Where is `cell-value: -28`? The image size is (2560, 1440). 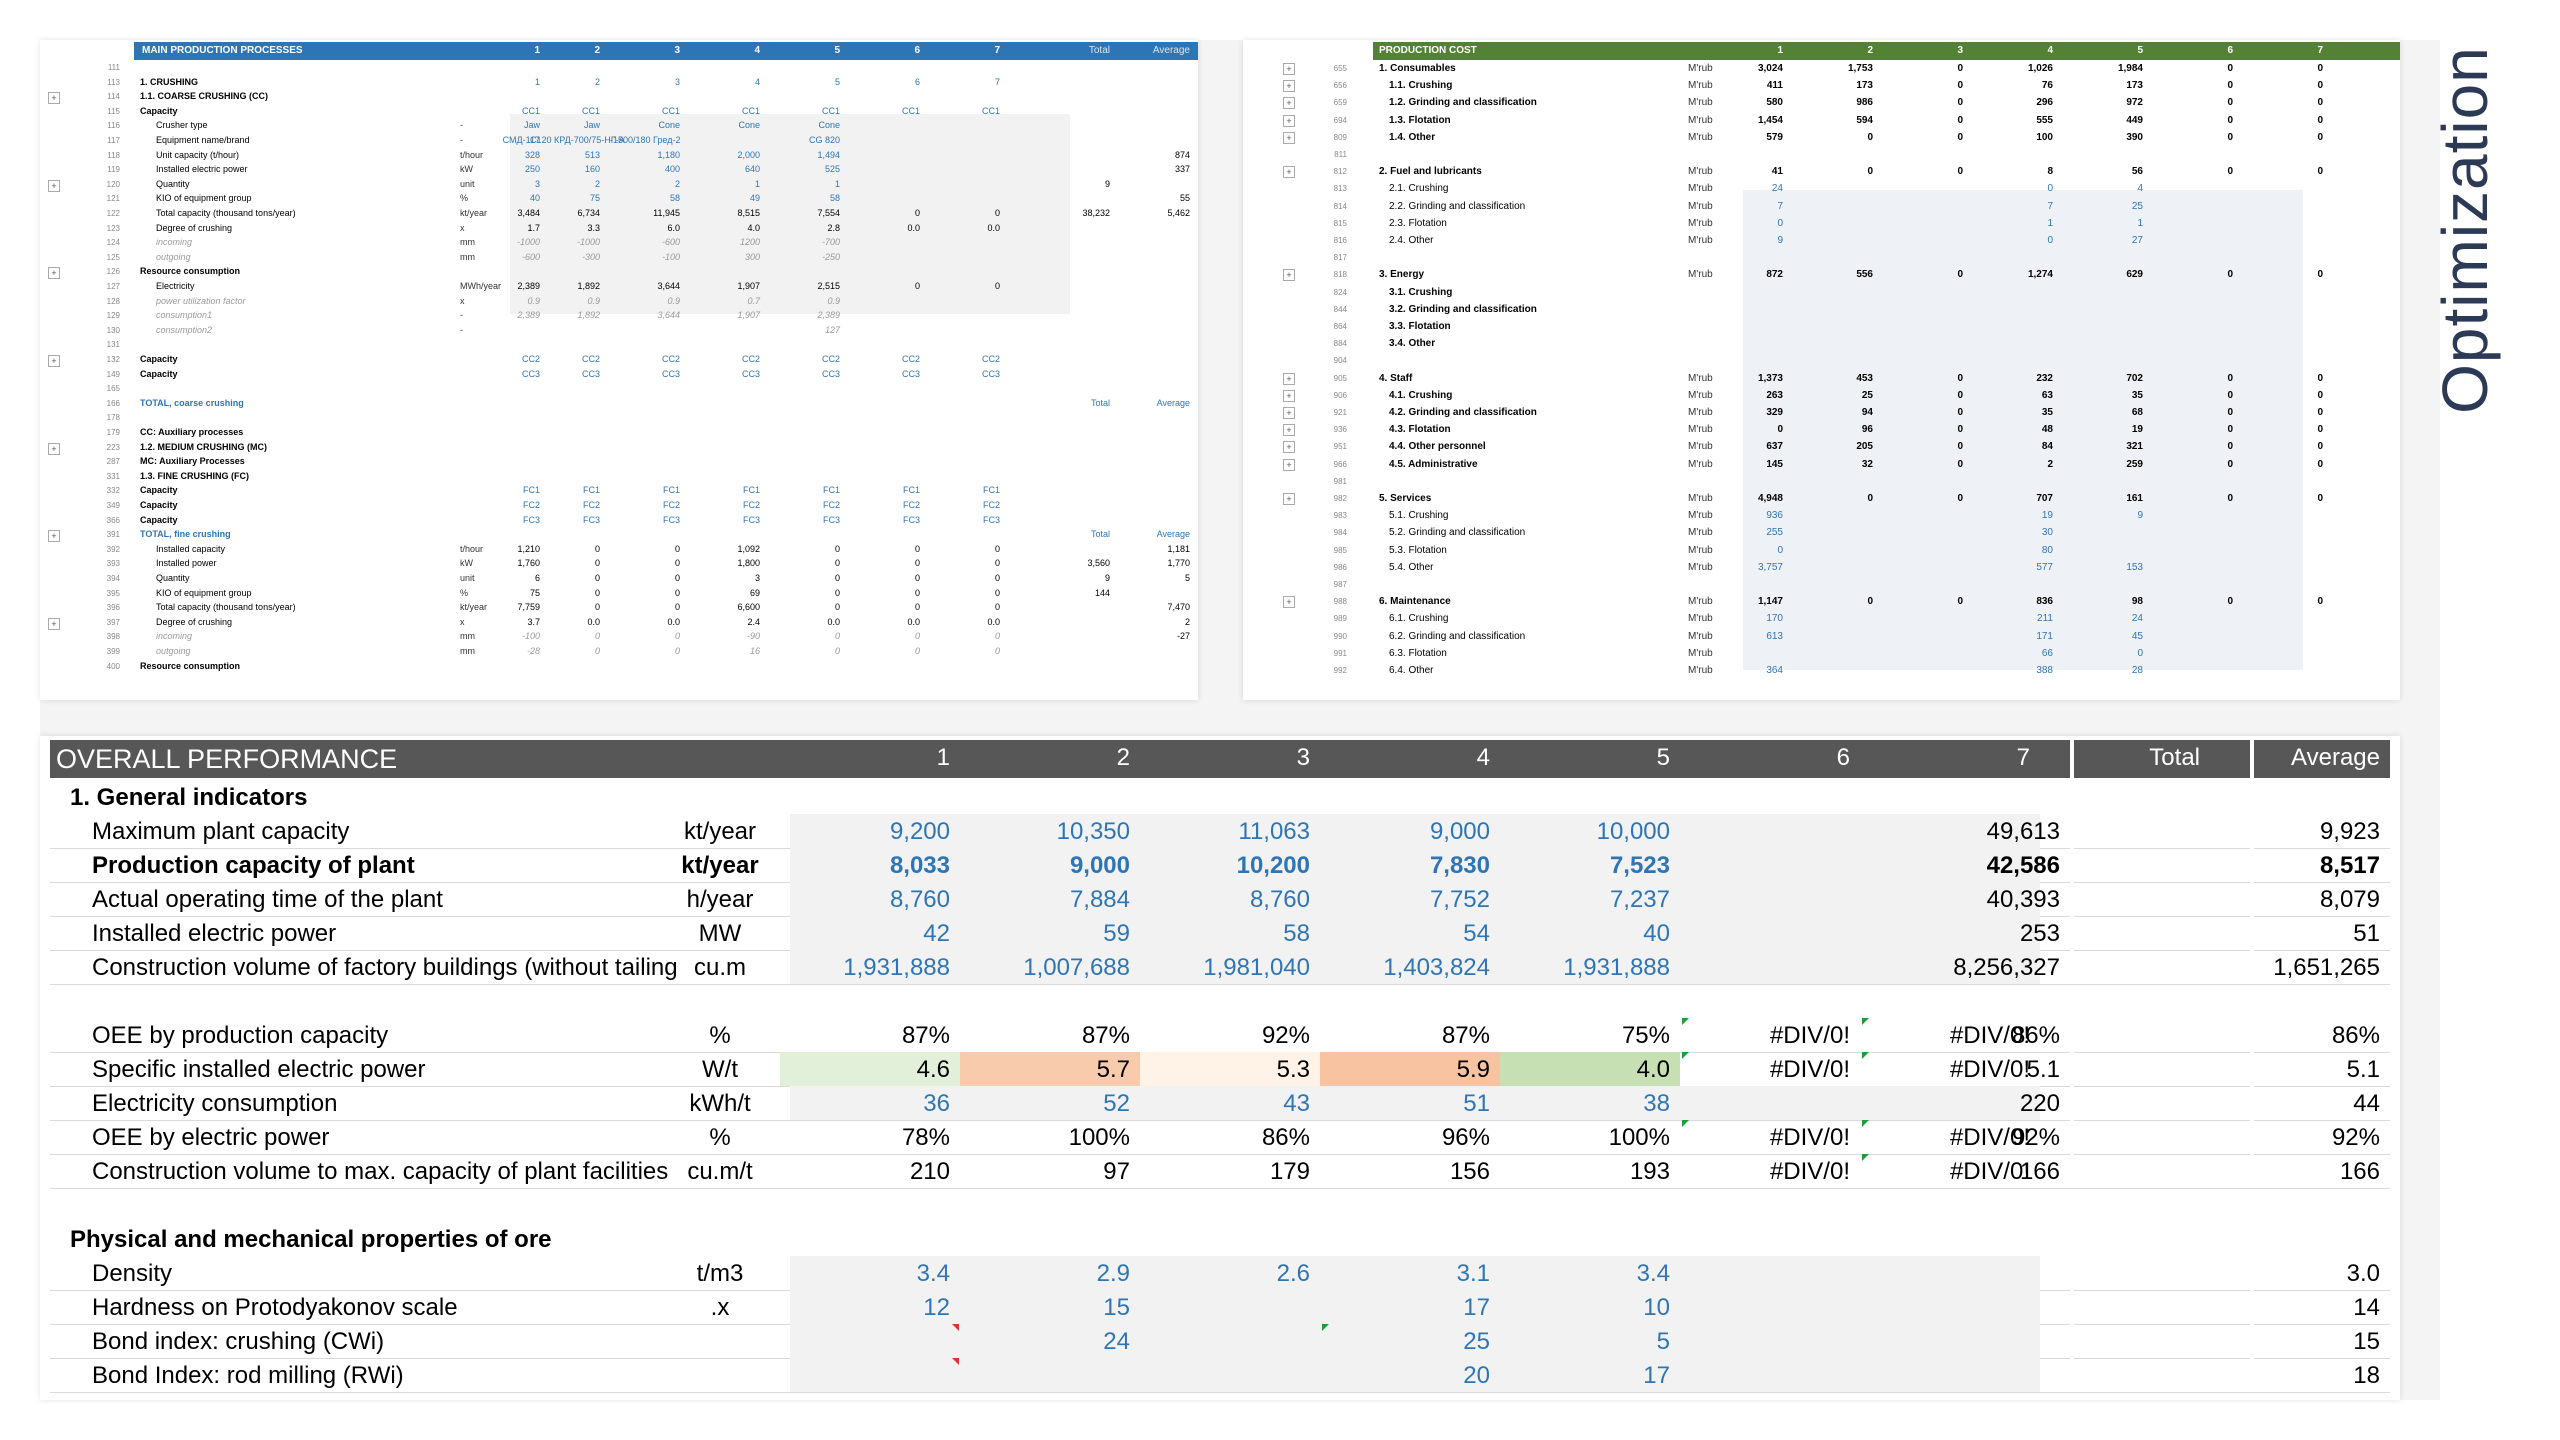
cell-value: -28 is located at coordinates (533, 651).